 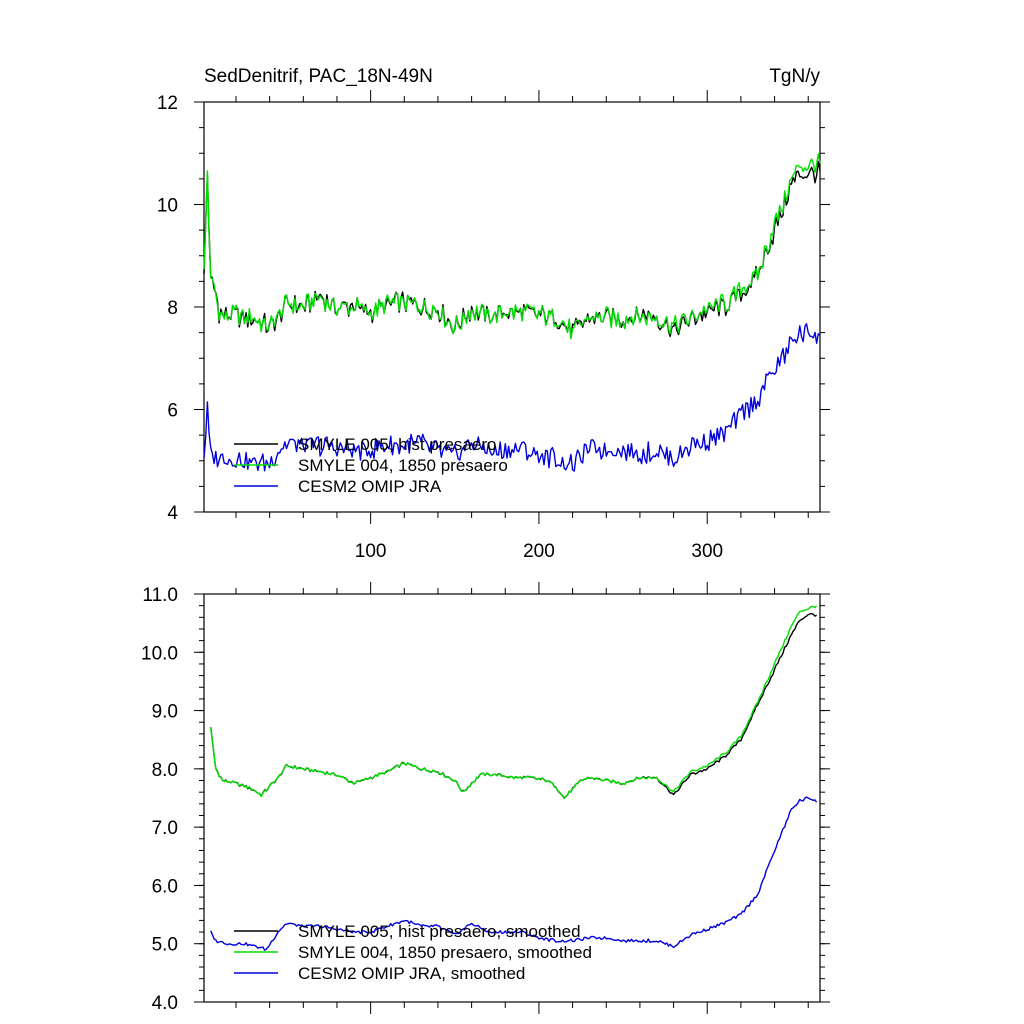 What do you see at coordinates (160, 595) in the screenshot?
I see `y-tick-label: 11.0` at bounding box center [160, 595].